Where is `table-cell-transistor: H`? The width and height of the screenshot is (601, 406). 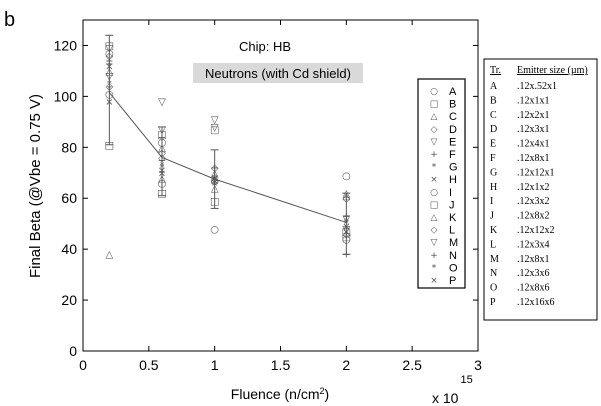 table-cell-transistor: H is located at coordinates (493, 187).